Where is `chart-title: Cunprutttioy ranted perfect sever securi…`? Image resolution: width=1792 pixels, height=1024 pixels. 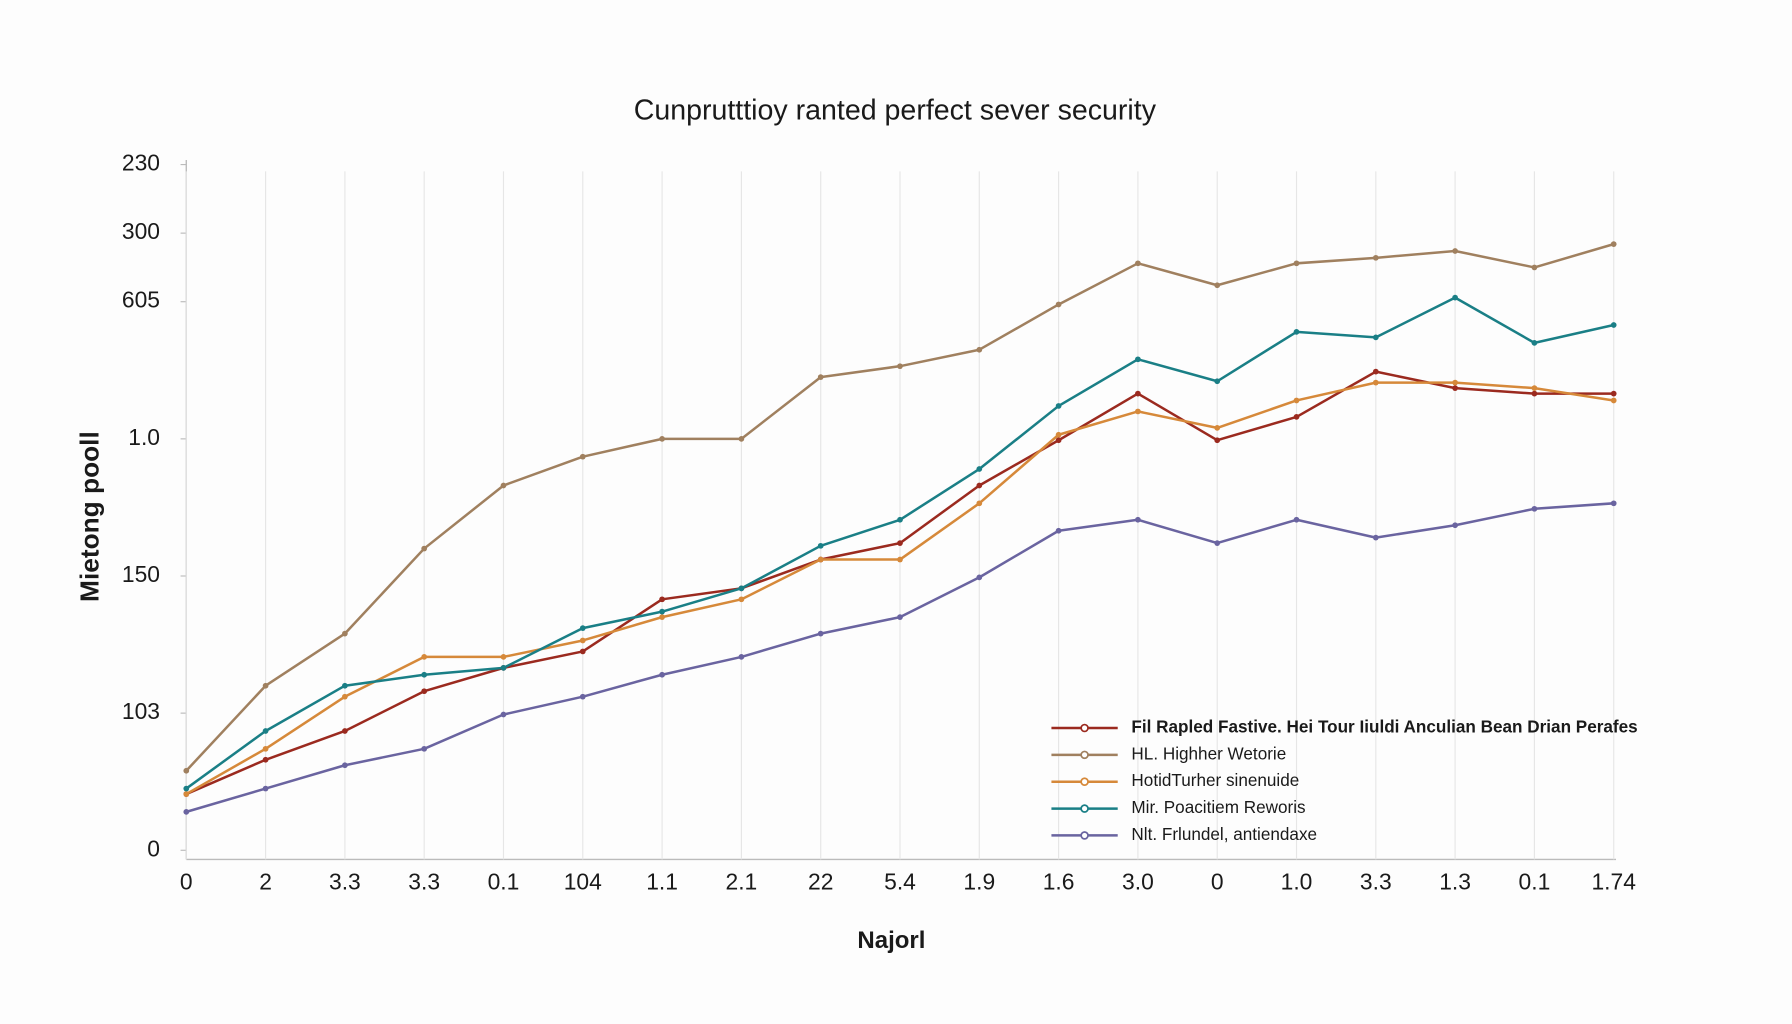
chart-title: Cunprutttioy ranted perfect sever securi… is located at coordinates (895, 111).